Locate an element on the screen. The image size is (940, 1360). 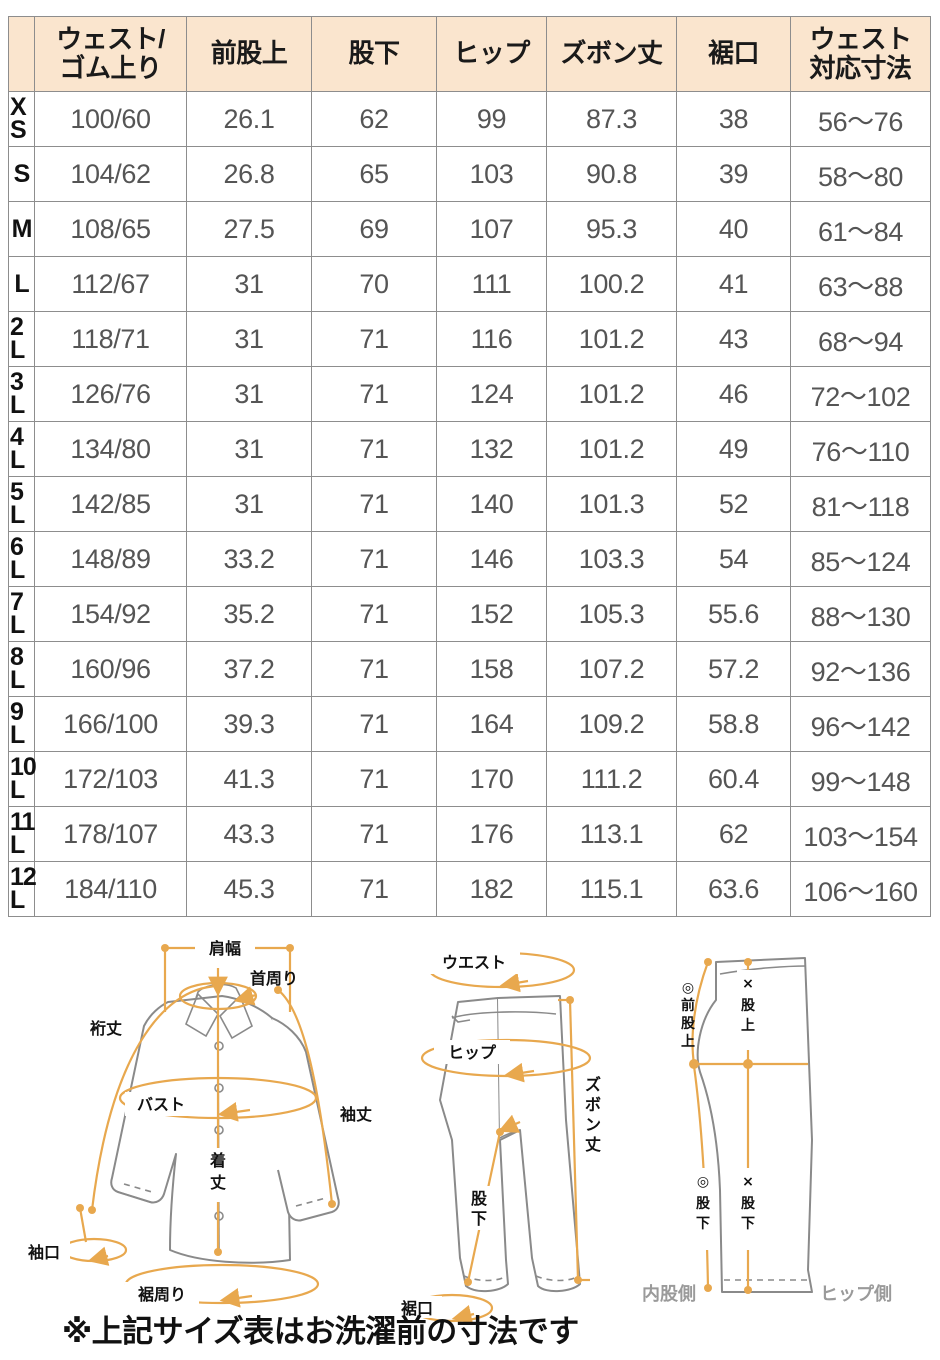
header-line-1: 裾口 is located at coordinates (733, 53).